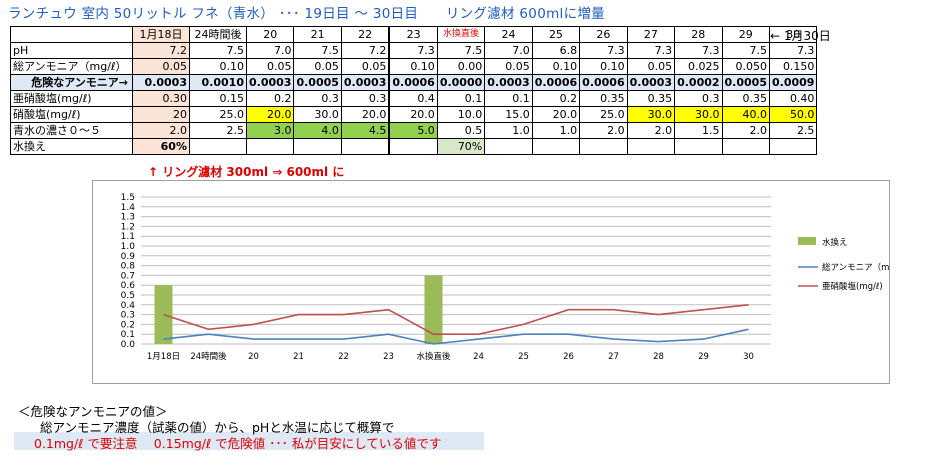 This screenshot has width=941, height=467. Describe the element at coordinates (807, 241) in the screenshot. I see `legend-swatch` at that location.